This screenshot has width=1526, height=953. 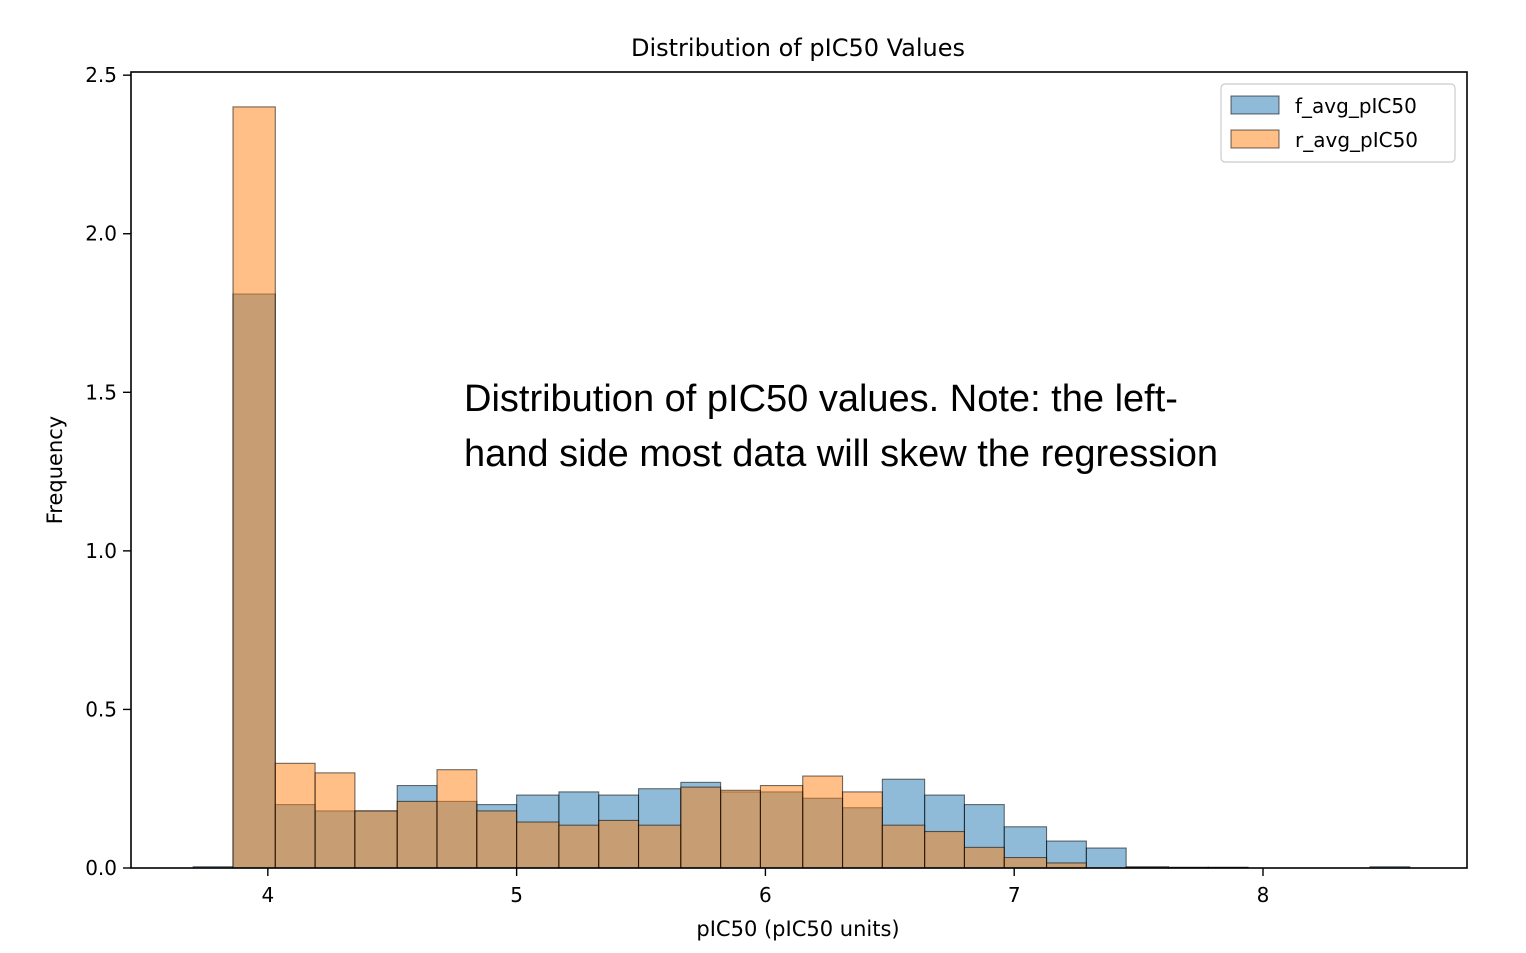 I want to click on x-axis-label: pIC50 (pIC50 units), so click(x=797, y=929).